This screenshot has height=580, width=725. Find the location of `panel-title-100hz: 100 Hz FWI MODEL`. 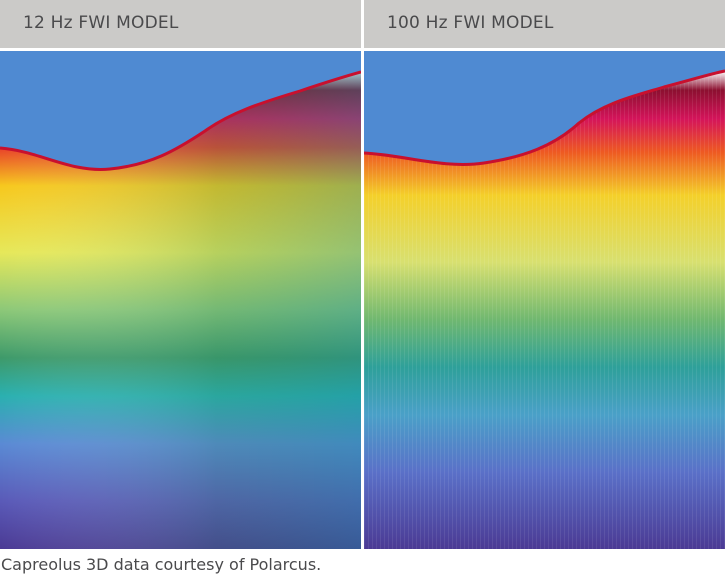

panel-title-100hz: 100 Hz FWI MODEL is located at coordinates (470, 23).